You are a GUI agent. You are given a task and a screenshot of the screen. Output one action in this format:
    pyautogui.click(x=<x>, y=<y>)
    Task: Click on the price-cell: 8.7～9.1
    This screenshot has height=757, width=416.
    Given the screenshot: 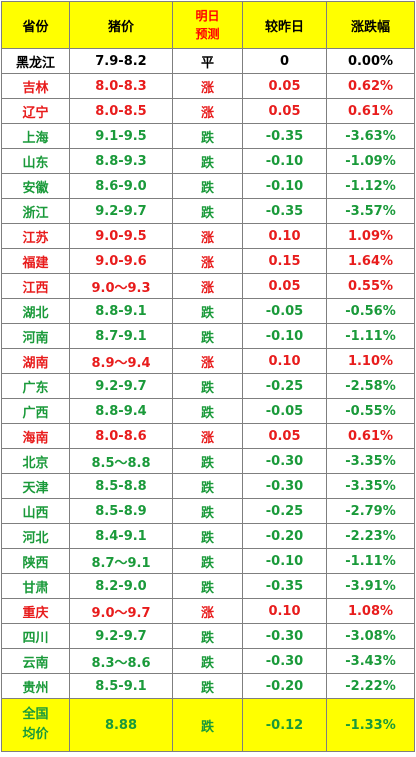 What is the action you would take?
    pyautogui.click(x=121, y=561)
    